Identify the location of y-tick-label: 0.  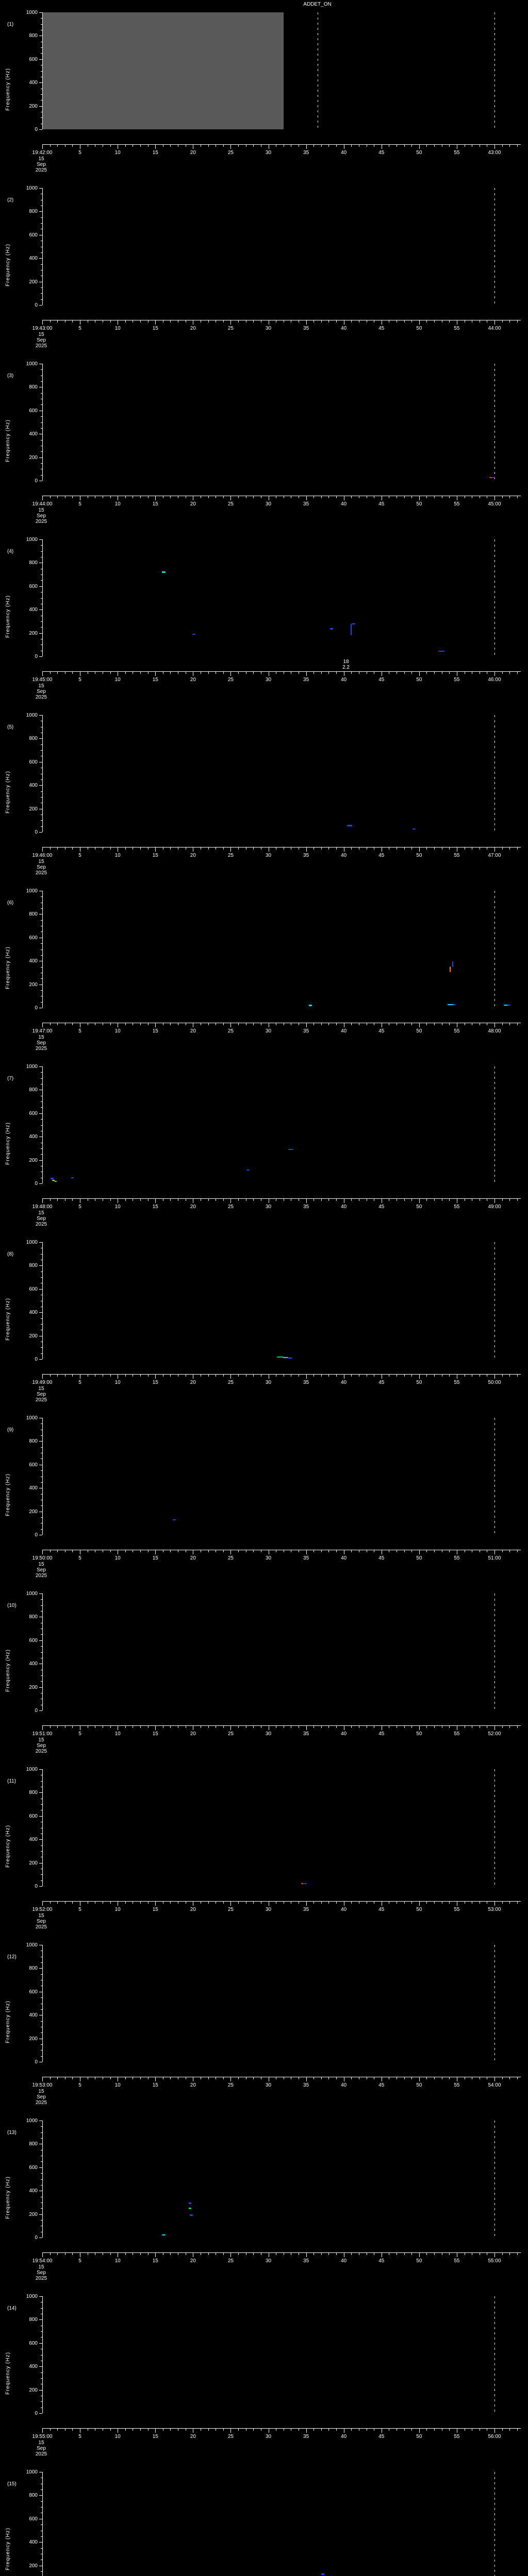
(37, 129).